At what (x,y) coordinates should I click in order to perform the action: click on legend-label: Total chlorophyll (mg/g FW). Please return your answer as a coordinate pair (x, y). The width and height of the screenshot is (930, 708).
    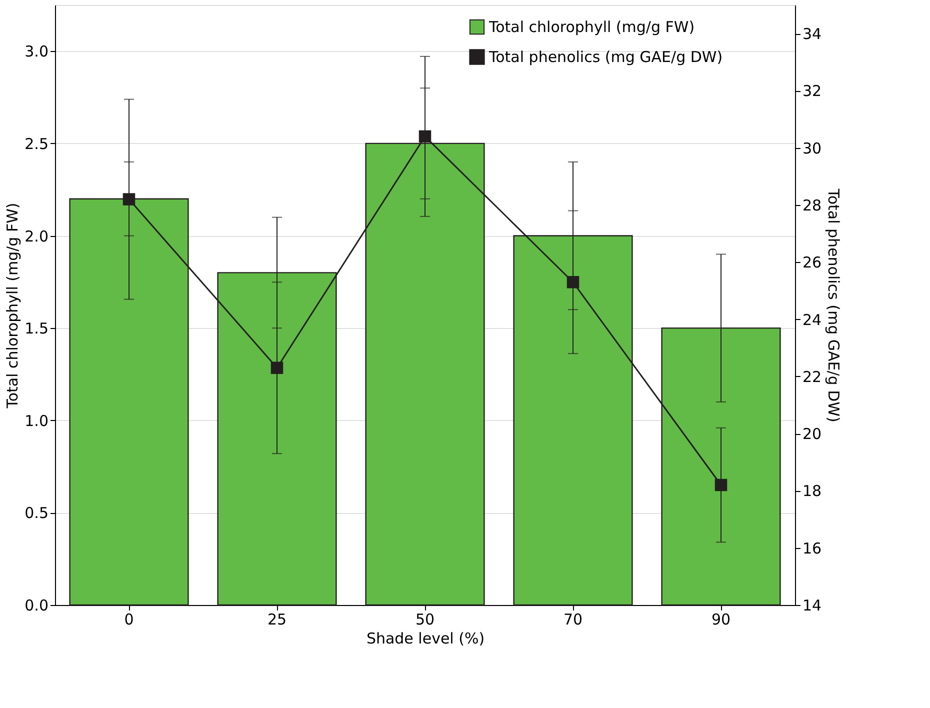
    Looking at the image, I should click on (591, 27).